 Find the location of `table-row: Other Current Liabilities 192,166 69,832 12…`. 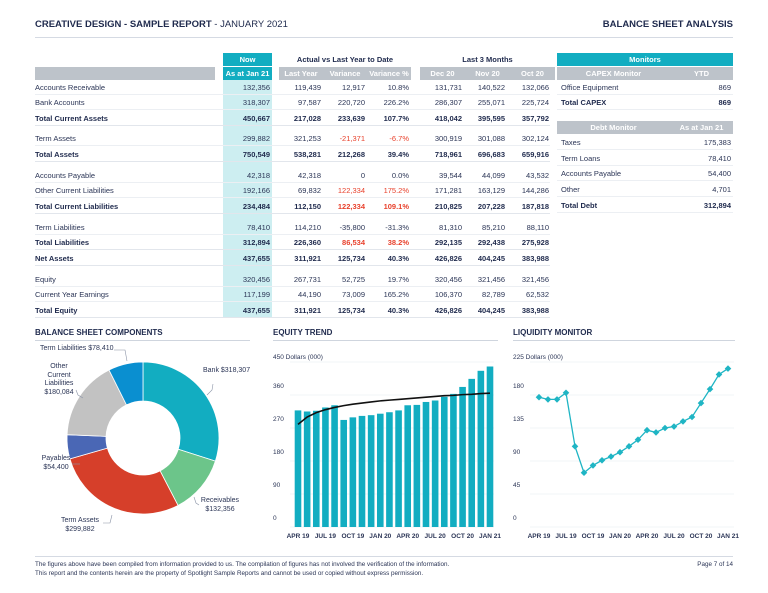

table-row: Other Current Liabilities 192,166 69,832 12… is located at coordinates (292, 190).